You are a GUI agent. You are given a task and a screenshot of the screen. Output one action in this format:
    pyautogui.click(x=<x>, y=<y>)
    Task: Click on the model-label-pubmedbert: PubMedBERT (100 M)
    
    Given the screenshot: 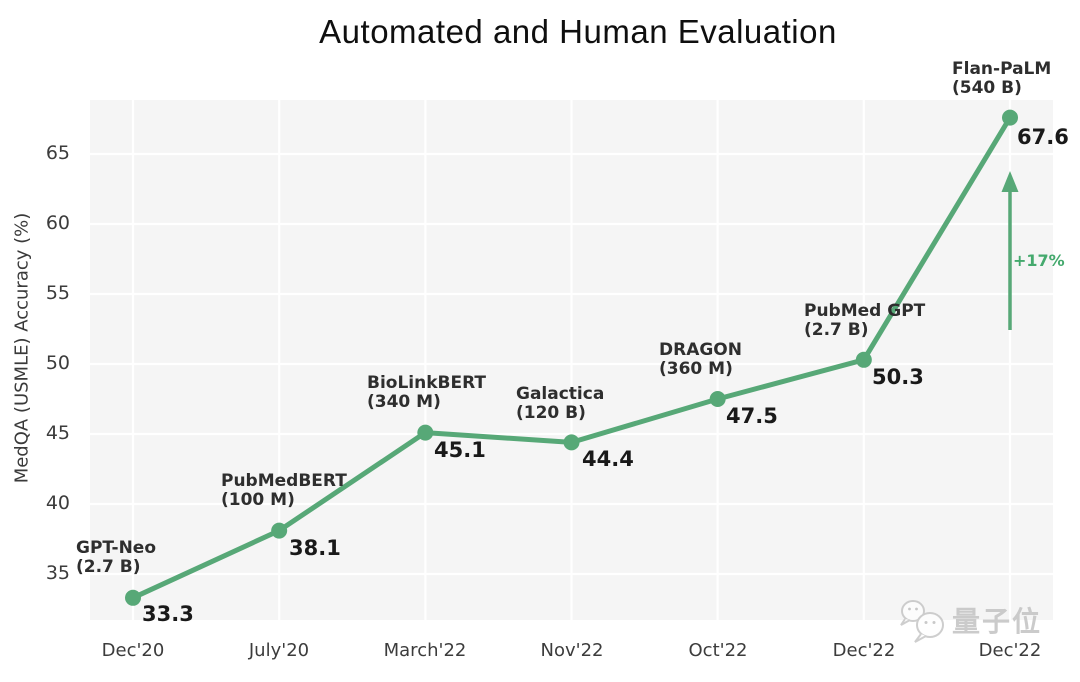 What is the action you would take?
    pyautogui.click(x=284, y=490)
    